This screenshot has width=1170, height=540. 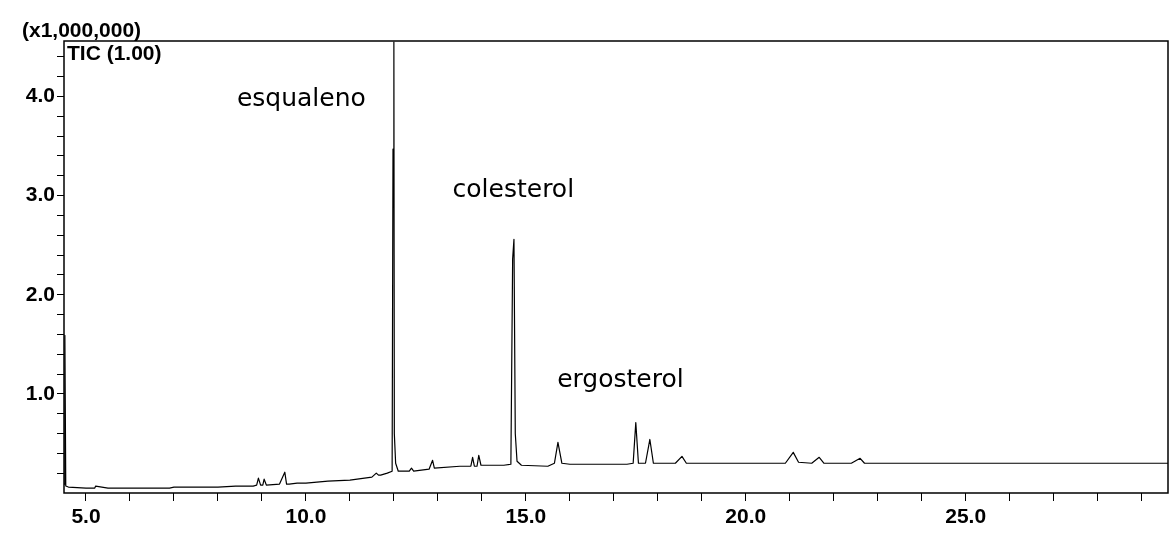 What do you see at coordinates (40, 95) in the screenshot?
I see `y-tick-label: 4.0` at bounding box center [40, 95].